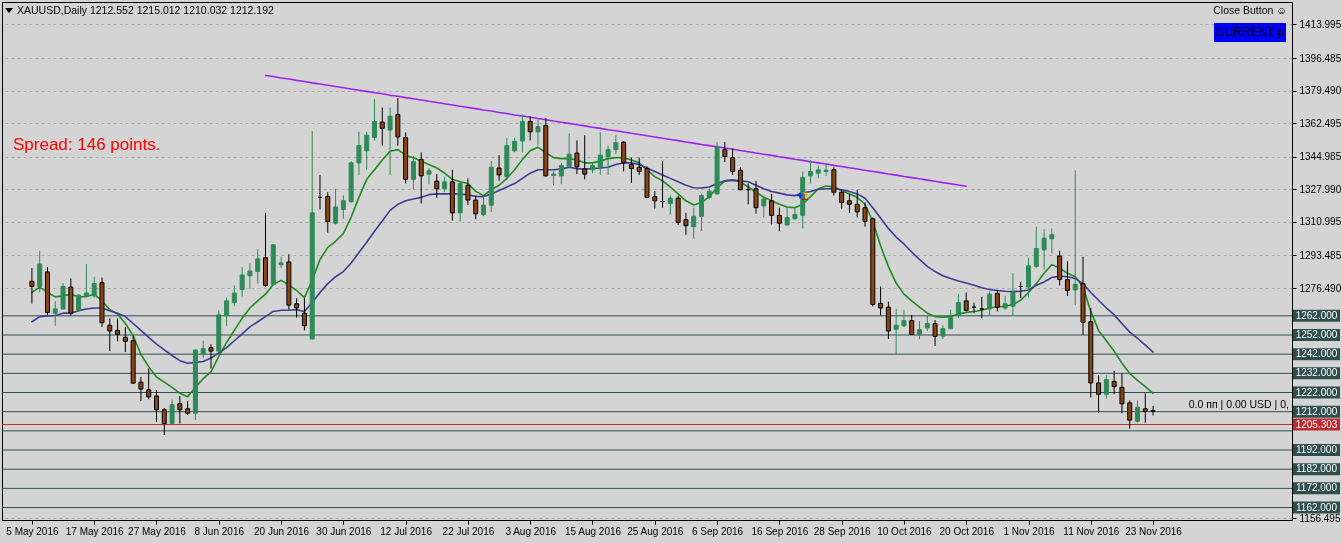 This screenshot has width=1342, height=543. I want to click on y-tick-label: 1362.495, so click(1320, 123).